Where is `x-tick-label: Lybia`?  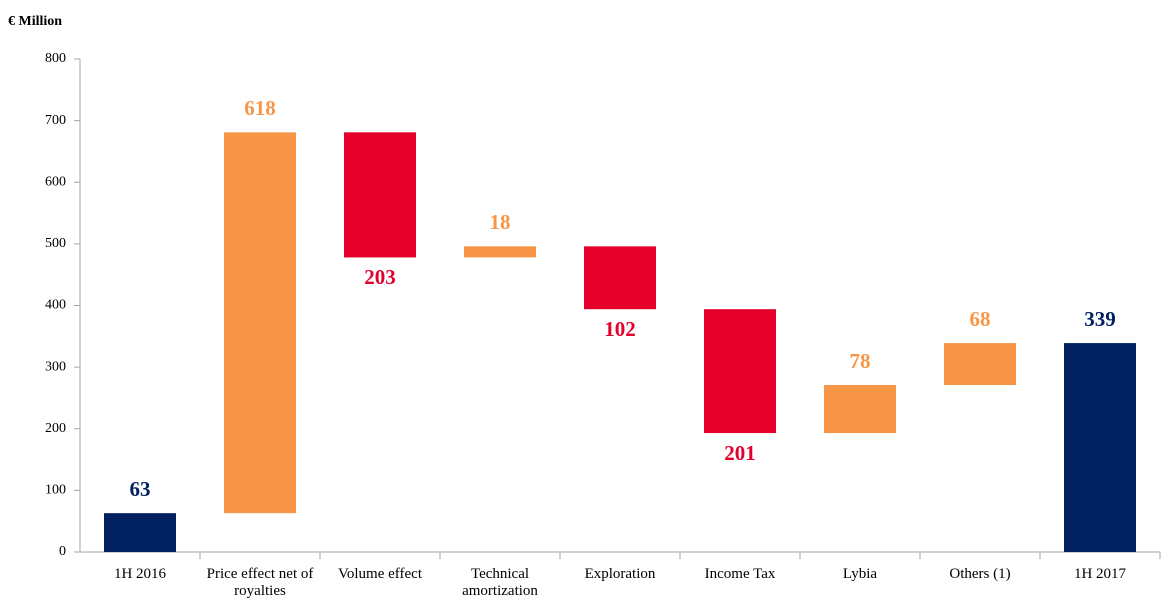
x-tick-label: Lybia is located at coordinates (860, 574).